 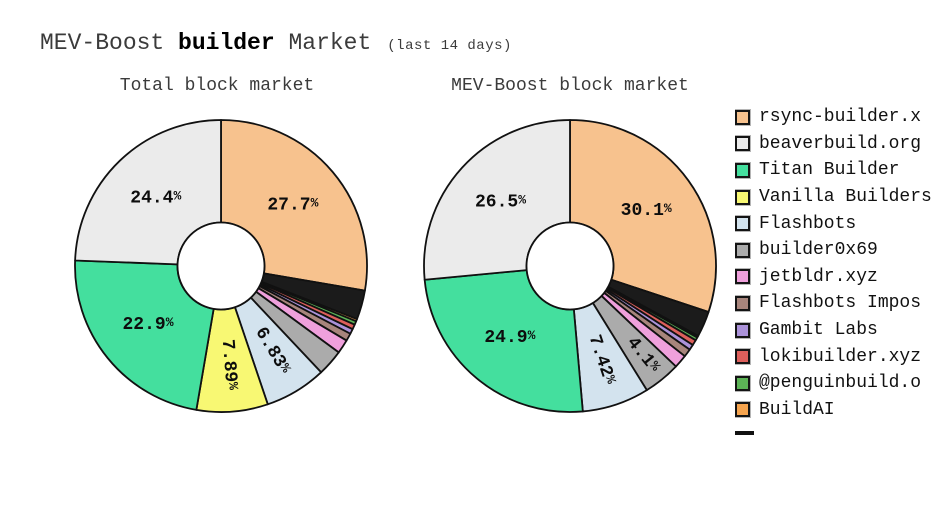 What do you see at coordinates (155, 198) in the screenshot?
I see `pie-slice-label: 24.4%` at bounding box center [155, 198].